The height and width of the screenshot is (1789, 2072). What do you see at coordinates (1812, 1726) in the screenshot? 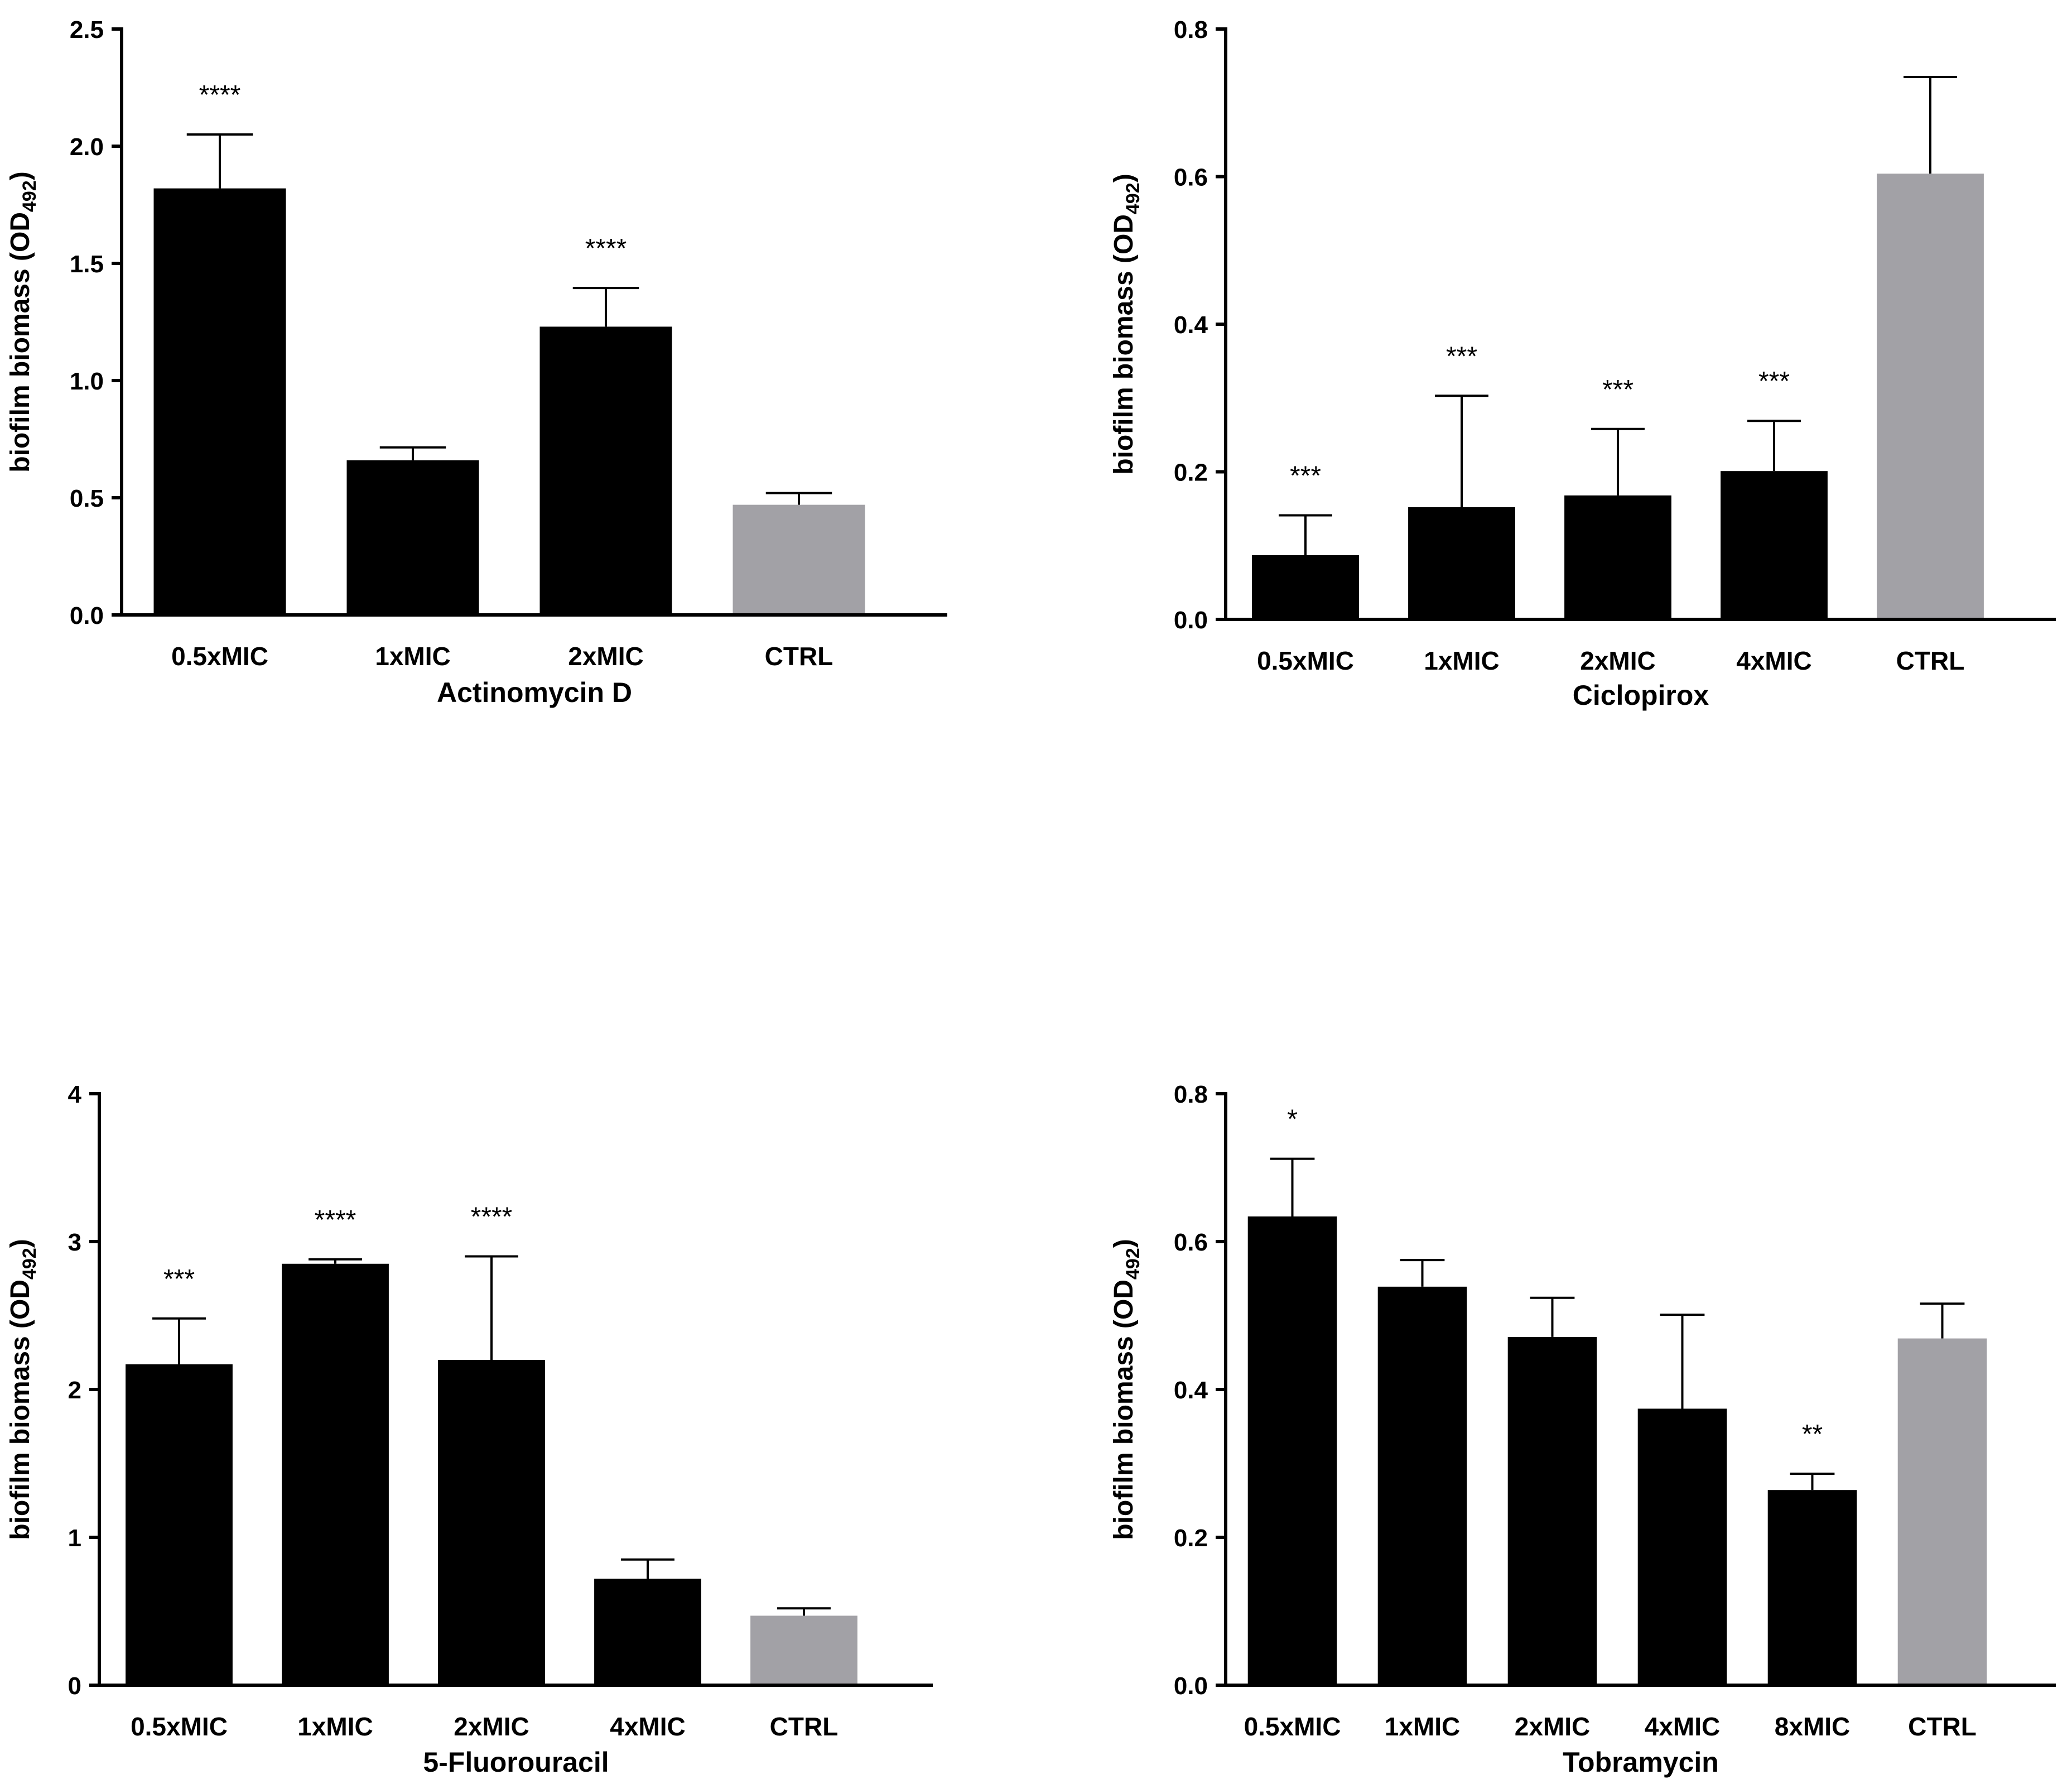
I see `category-label: 8xMIC` at bounding box center [1812, 1726].